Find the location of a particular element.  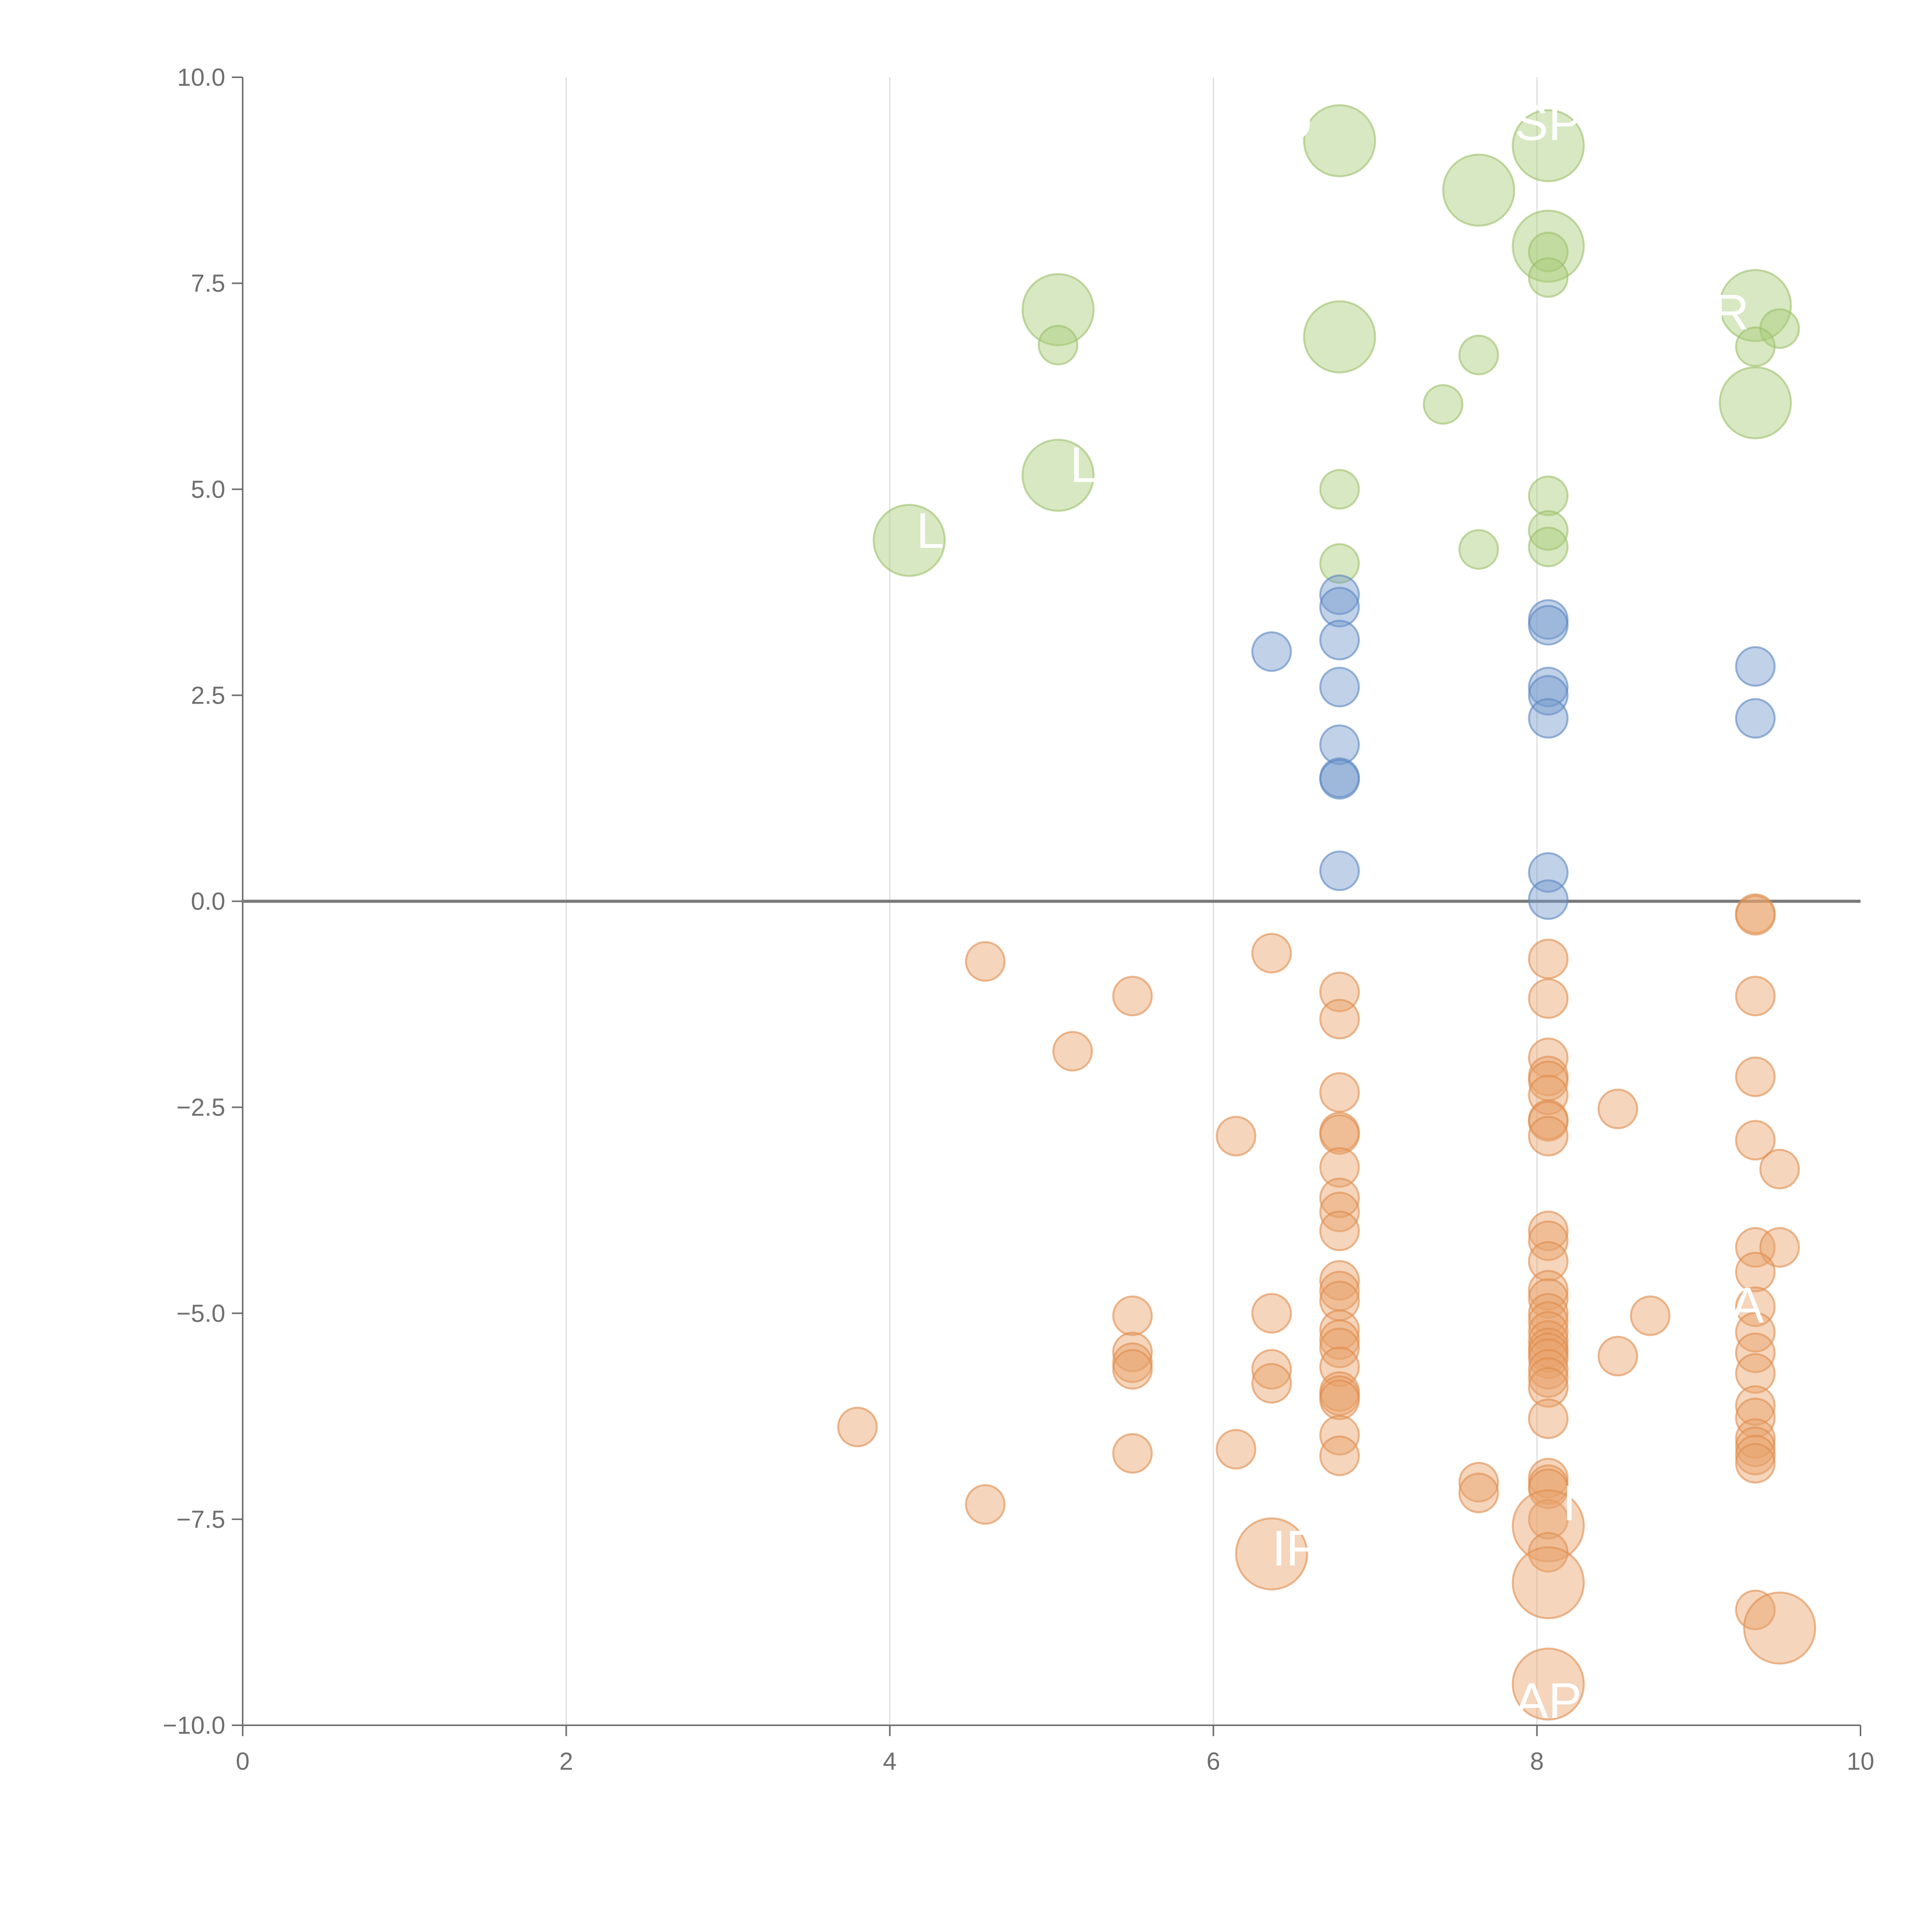

x-tick-label: 8 is located at coordinates (1537, 1761).